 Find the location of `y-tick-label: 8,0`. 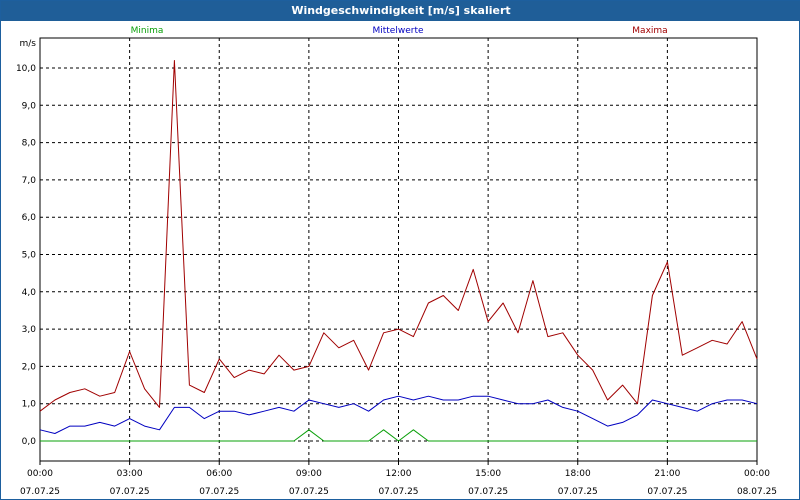

y-tick-label: 8,0 is located at coordinates (29, 144).